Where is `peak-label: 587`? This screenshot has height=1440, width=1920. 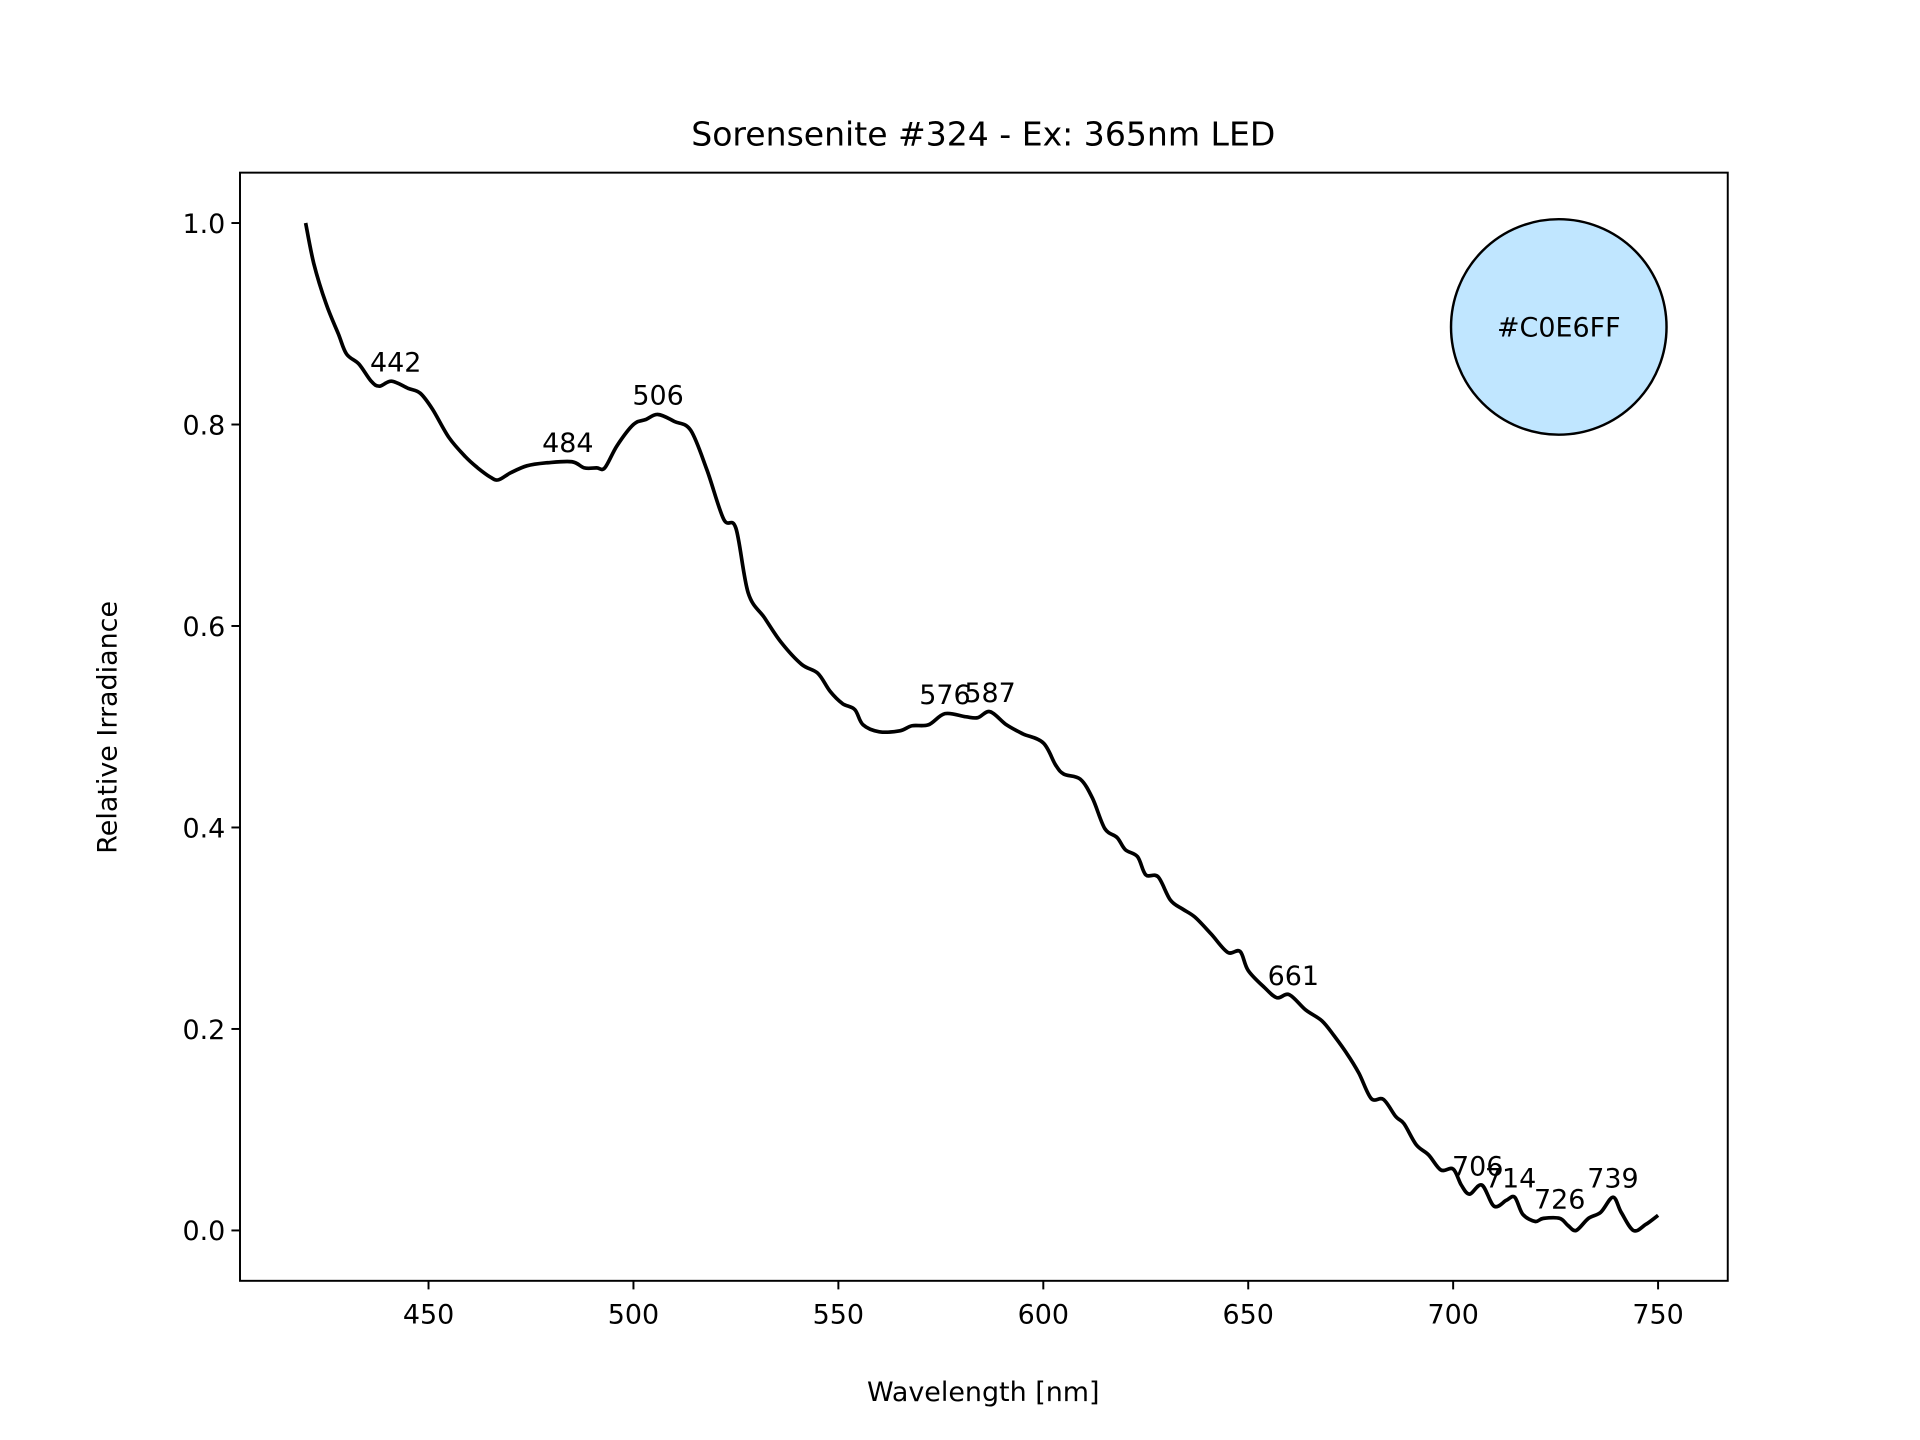 peak-label: 587 is located at coordinates (989, 693).